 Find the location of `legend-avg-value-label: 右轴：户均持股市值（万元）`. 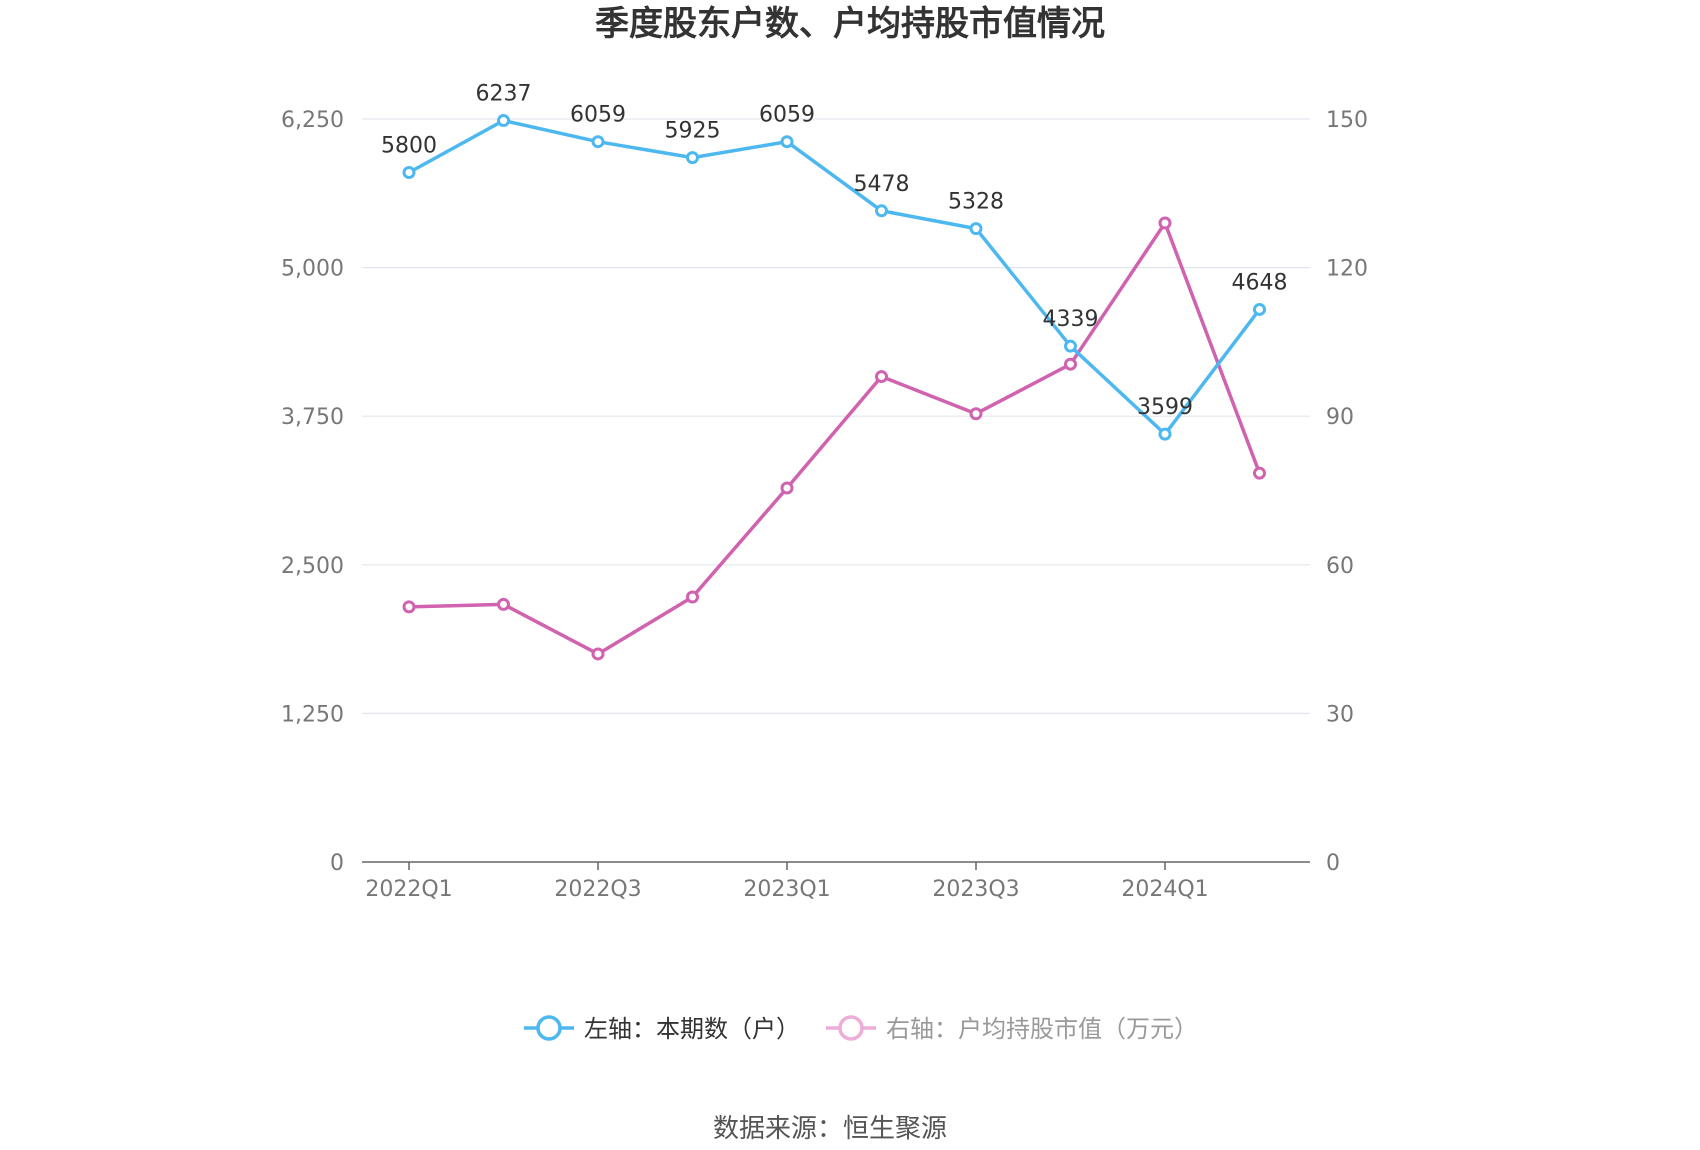

legend-avg-value-label: 右轴：户均持股市值（万元） is located at coordinates (1042, 1029).